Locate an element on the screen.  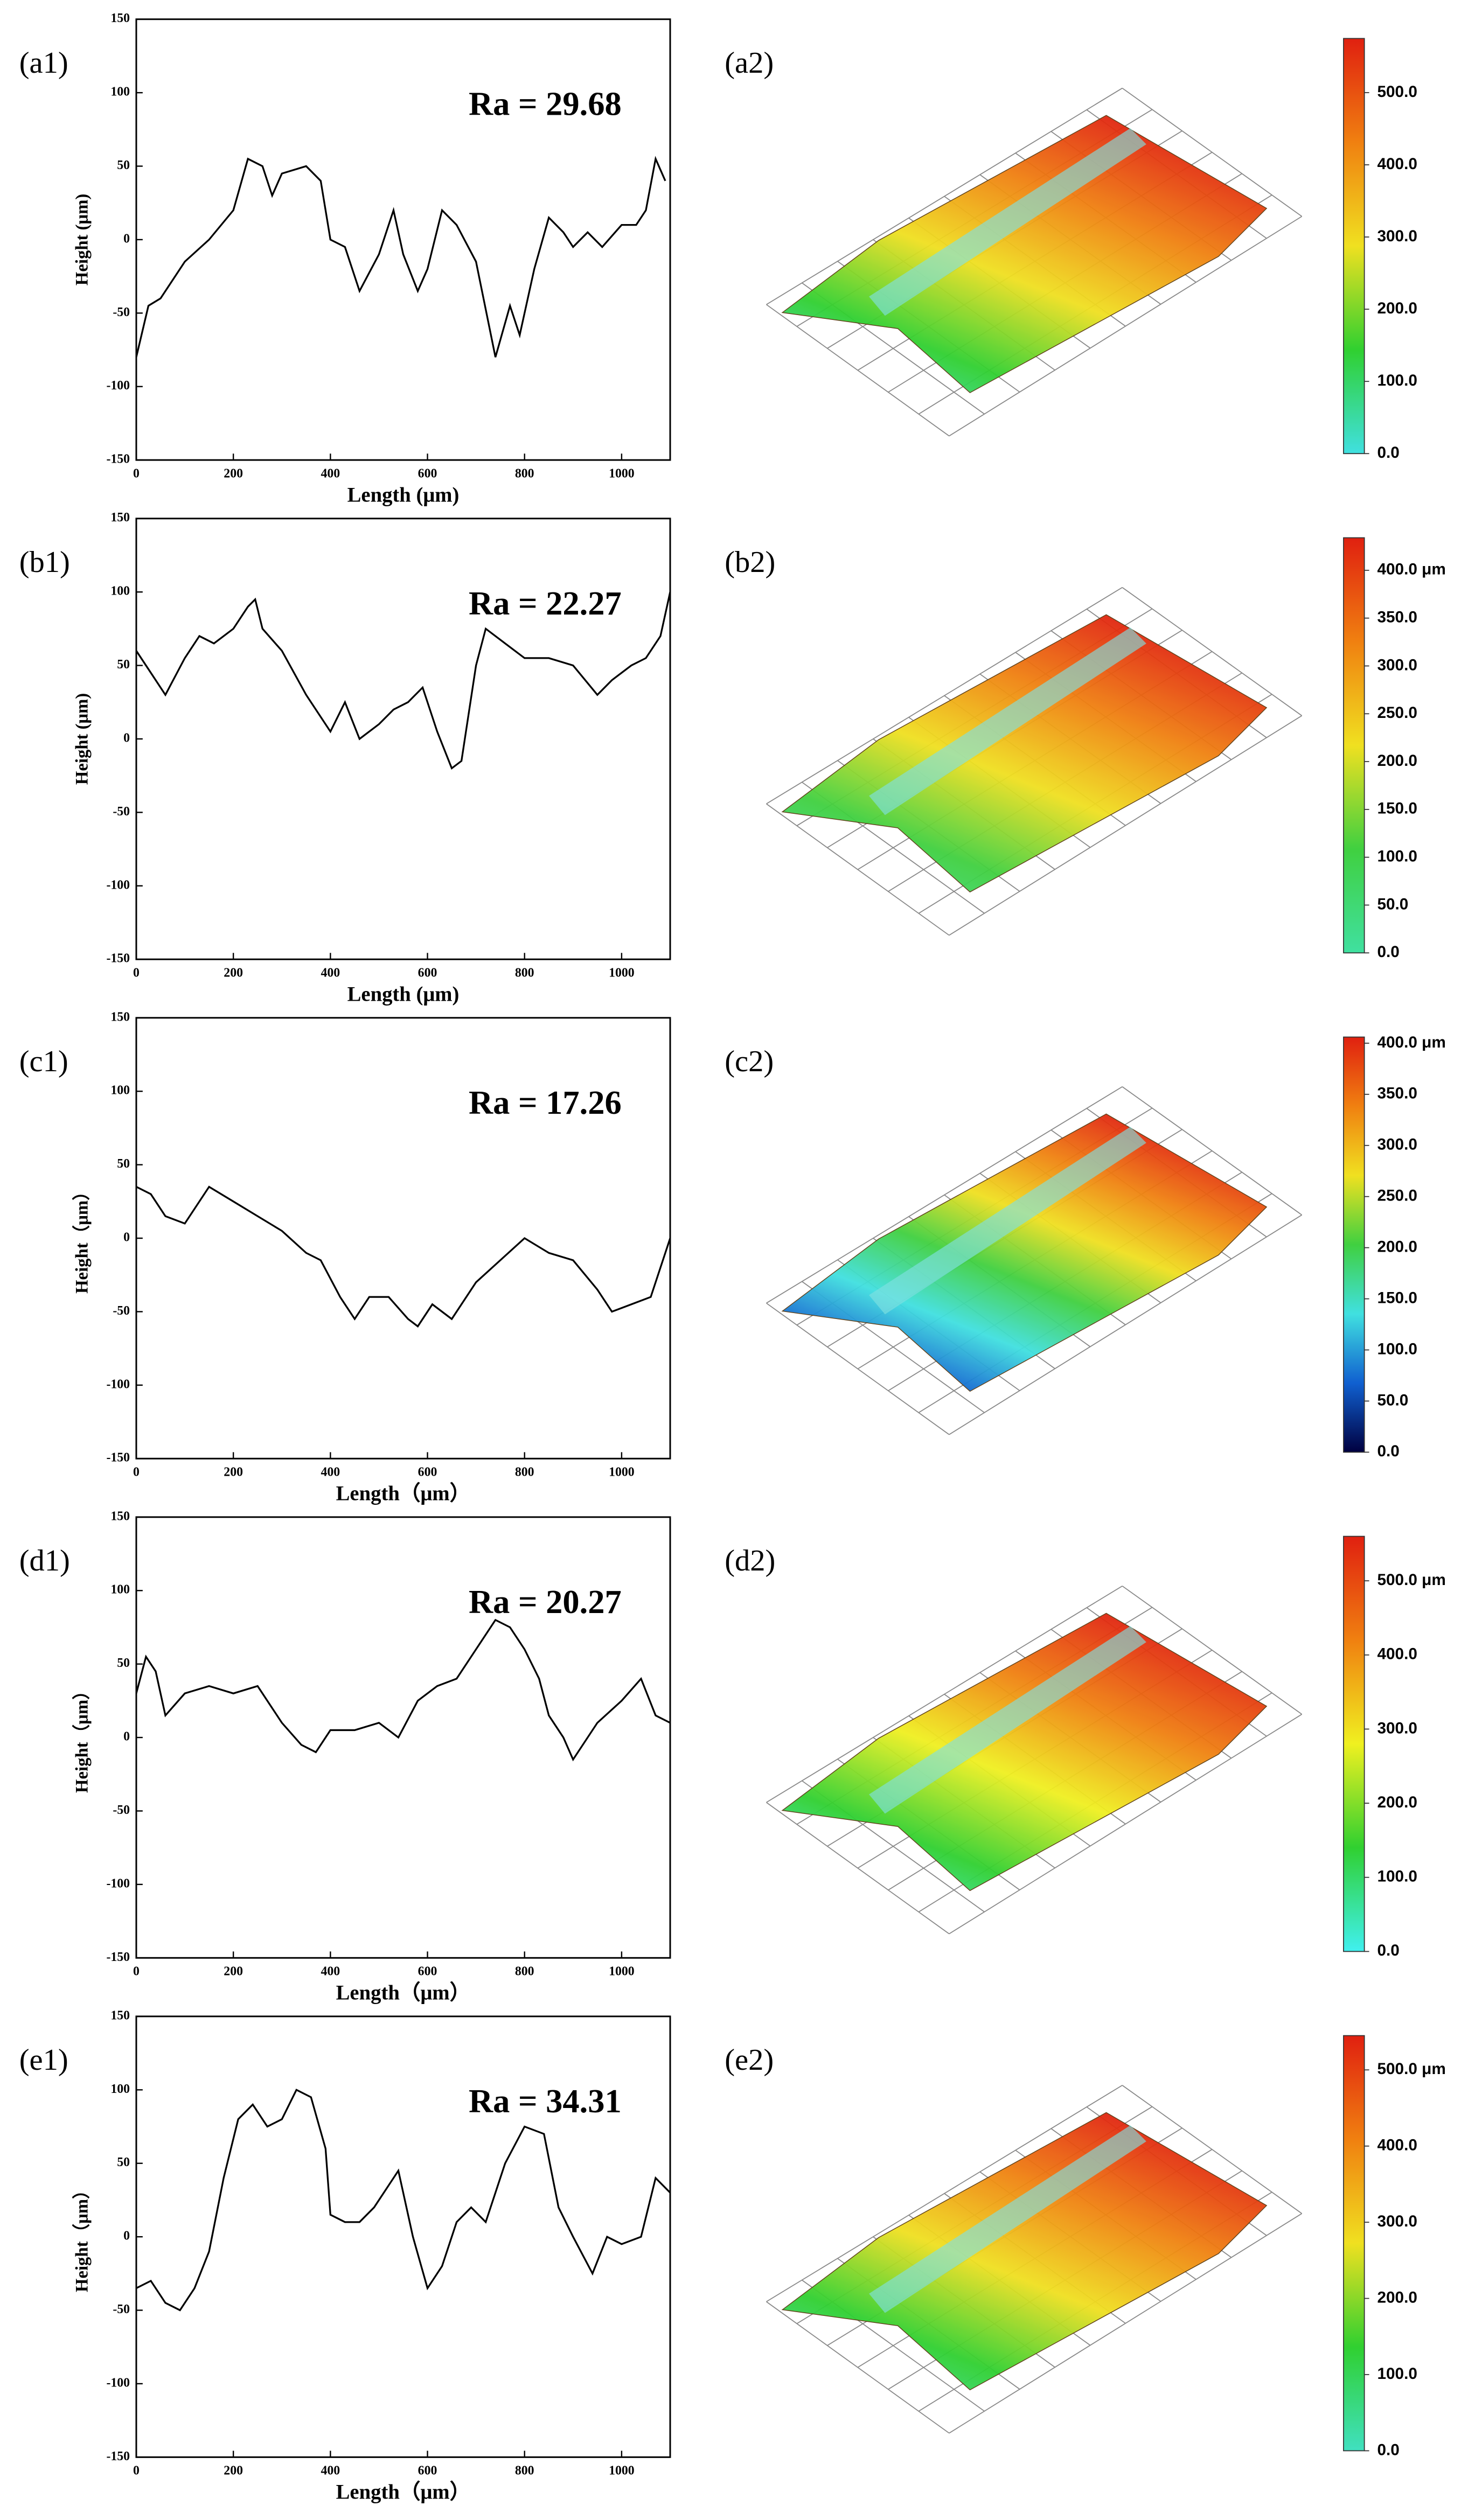
panel-label: (a1) is located at coordinates (43, 63).